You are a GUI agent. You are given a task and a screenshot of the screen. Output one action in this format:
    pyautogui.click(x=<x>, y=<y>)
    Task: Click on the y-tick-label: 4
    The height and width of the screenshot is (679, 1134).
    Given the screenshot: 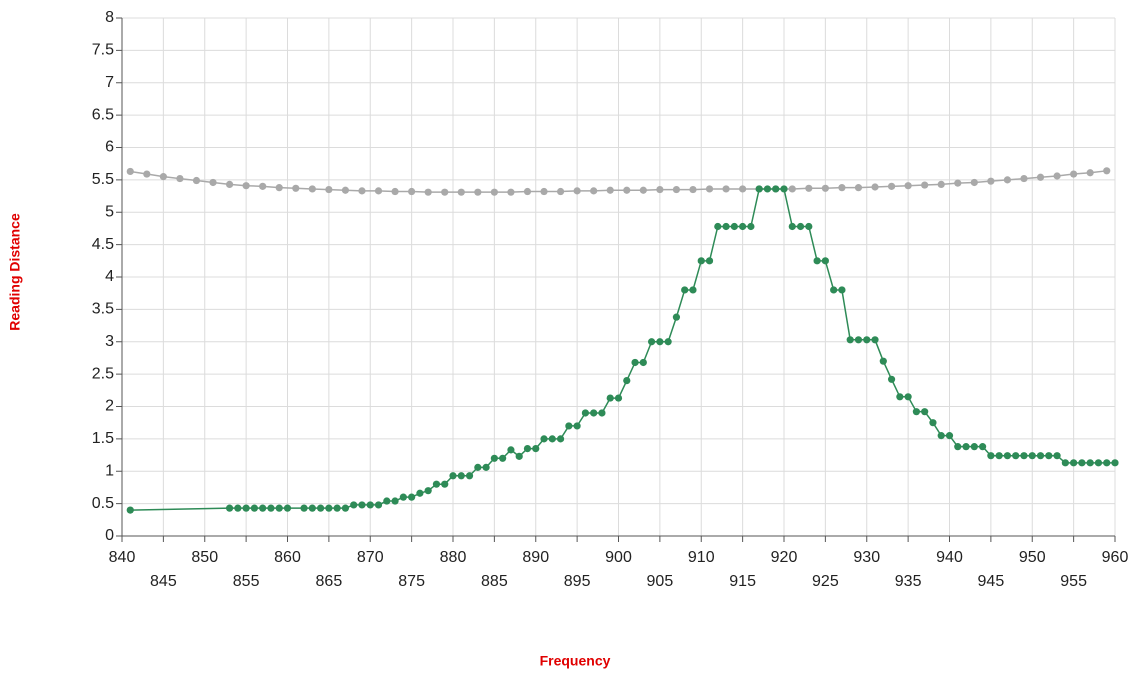 What is the action you would take?
    pyautogui.click(x=109, y=276)
    